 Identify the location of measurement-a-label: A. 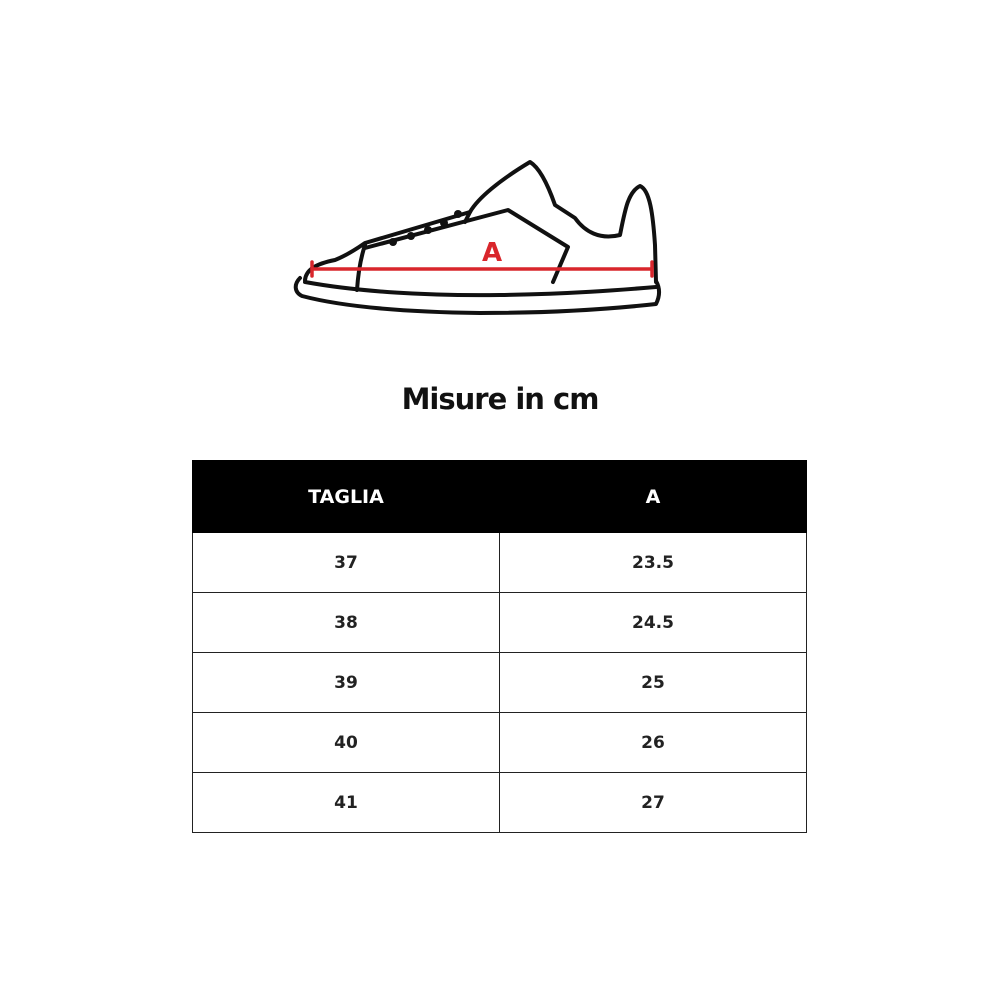
(492, 253).